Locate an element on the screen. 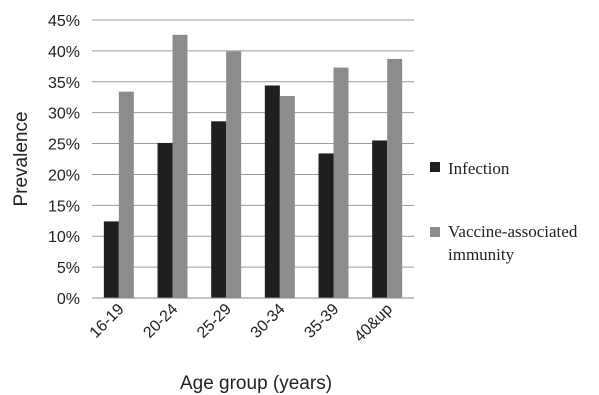  y-tick-label: 35% is located at coordinates (64, 83).